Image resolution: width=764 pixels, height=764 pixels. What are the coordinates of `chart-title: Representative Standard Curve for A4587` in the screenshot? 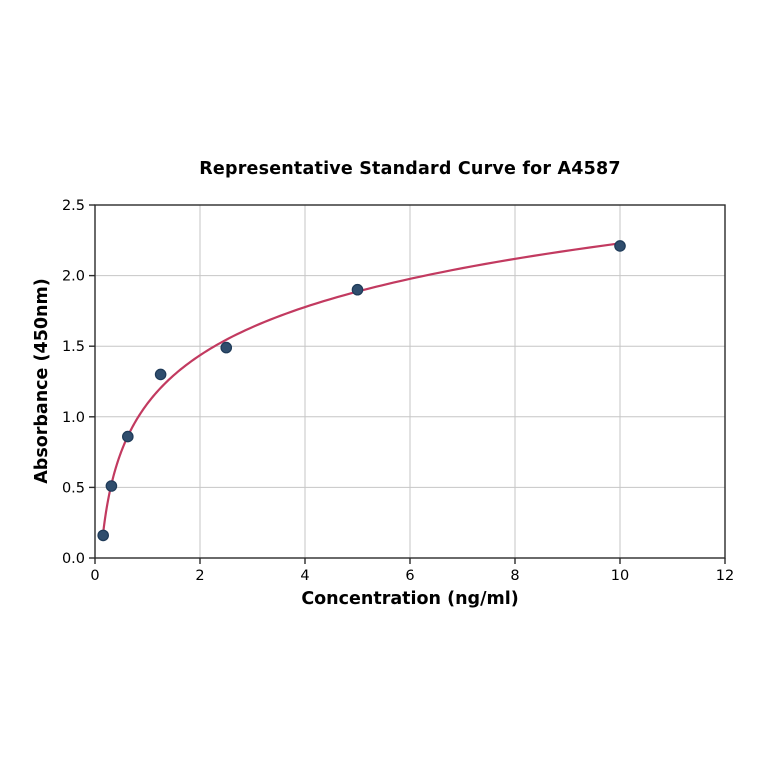 It's located at (410, 169).